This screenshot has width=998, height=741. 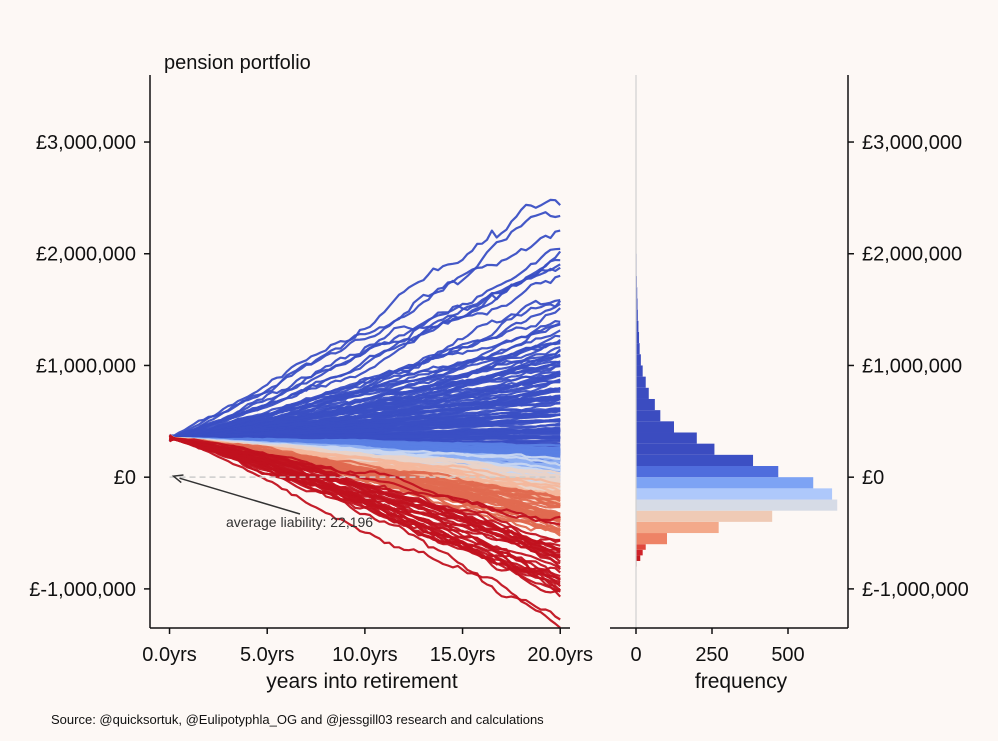 I want to click on average-liability-annotation: average liability: 22,196, so click(x=272, y=502).